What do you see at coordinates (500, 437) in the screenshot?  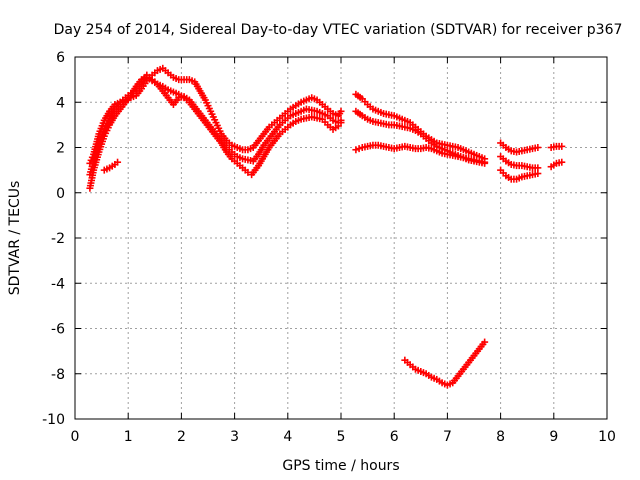 I see `x-tick-label: 8` at bounding box center [500, 437].